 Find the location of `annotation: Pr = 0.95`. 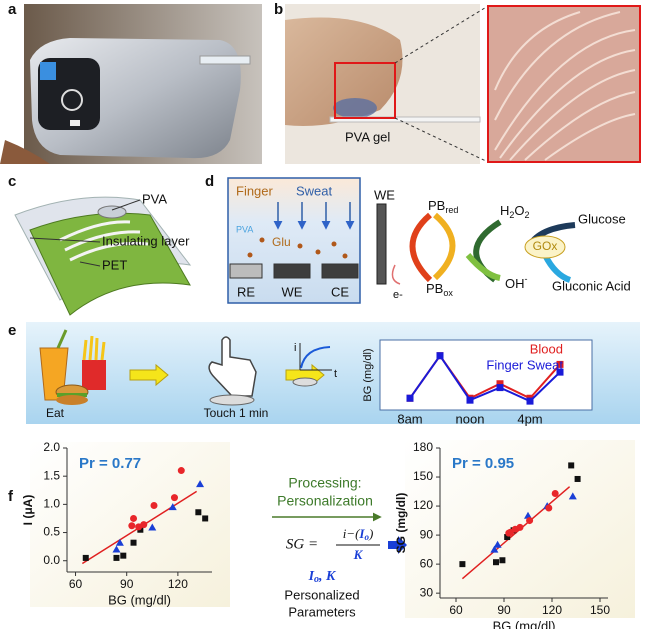

annotation: Pr = 0.95 is located at coordinates (483, 463).